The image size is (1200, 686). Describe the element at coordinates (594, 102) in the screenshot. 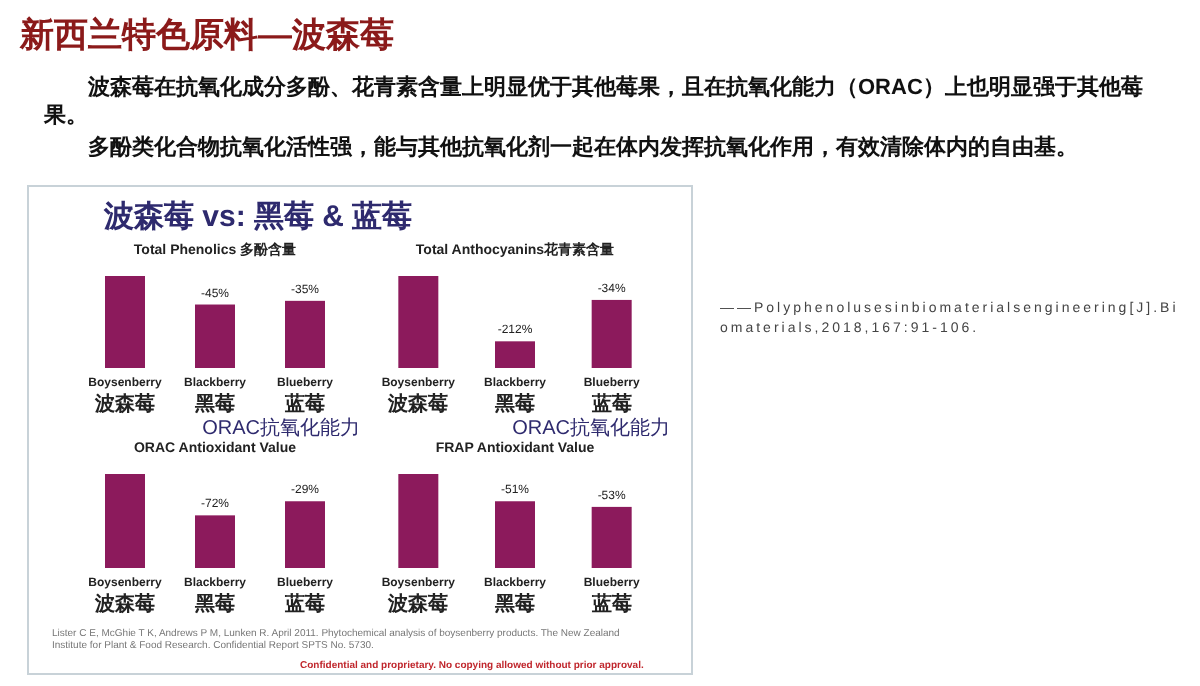

I see `text: 波森莓在抗氧化成分多酚、花青素含量上明显优于其他莓果，且在抗氧化能力（ORAC）上也明显强于其他莓果。` at that location.